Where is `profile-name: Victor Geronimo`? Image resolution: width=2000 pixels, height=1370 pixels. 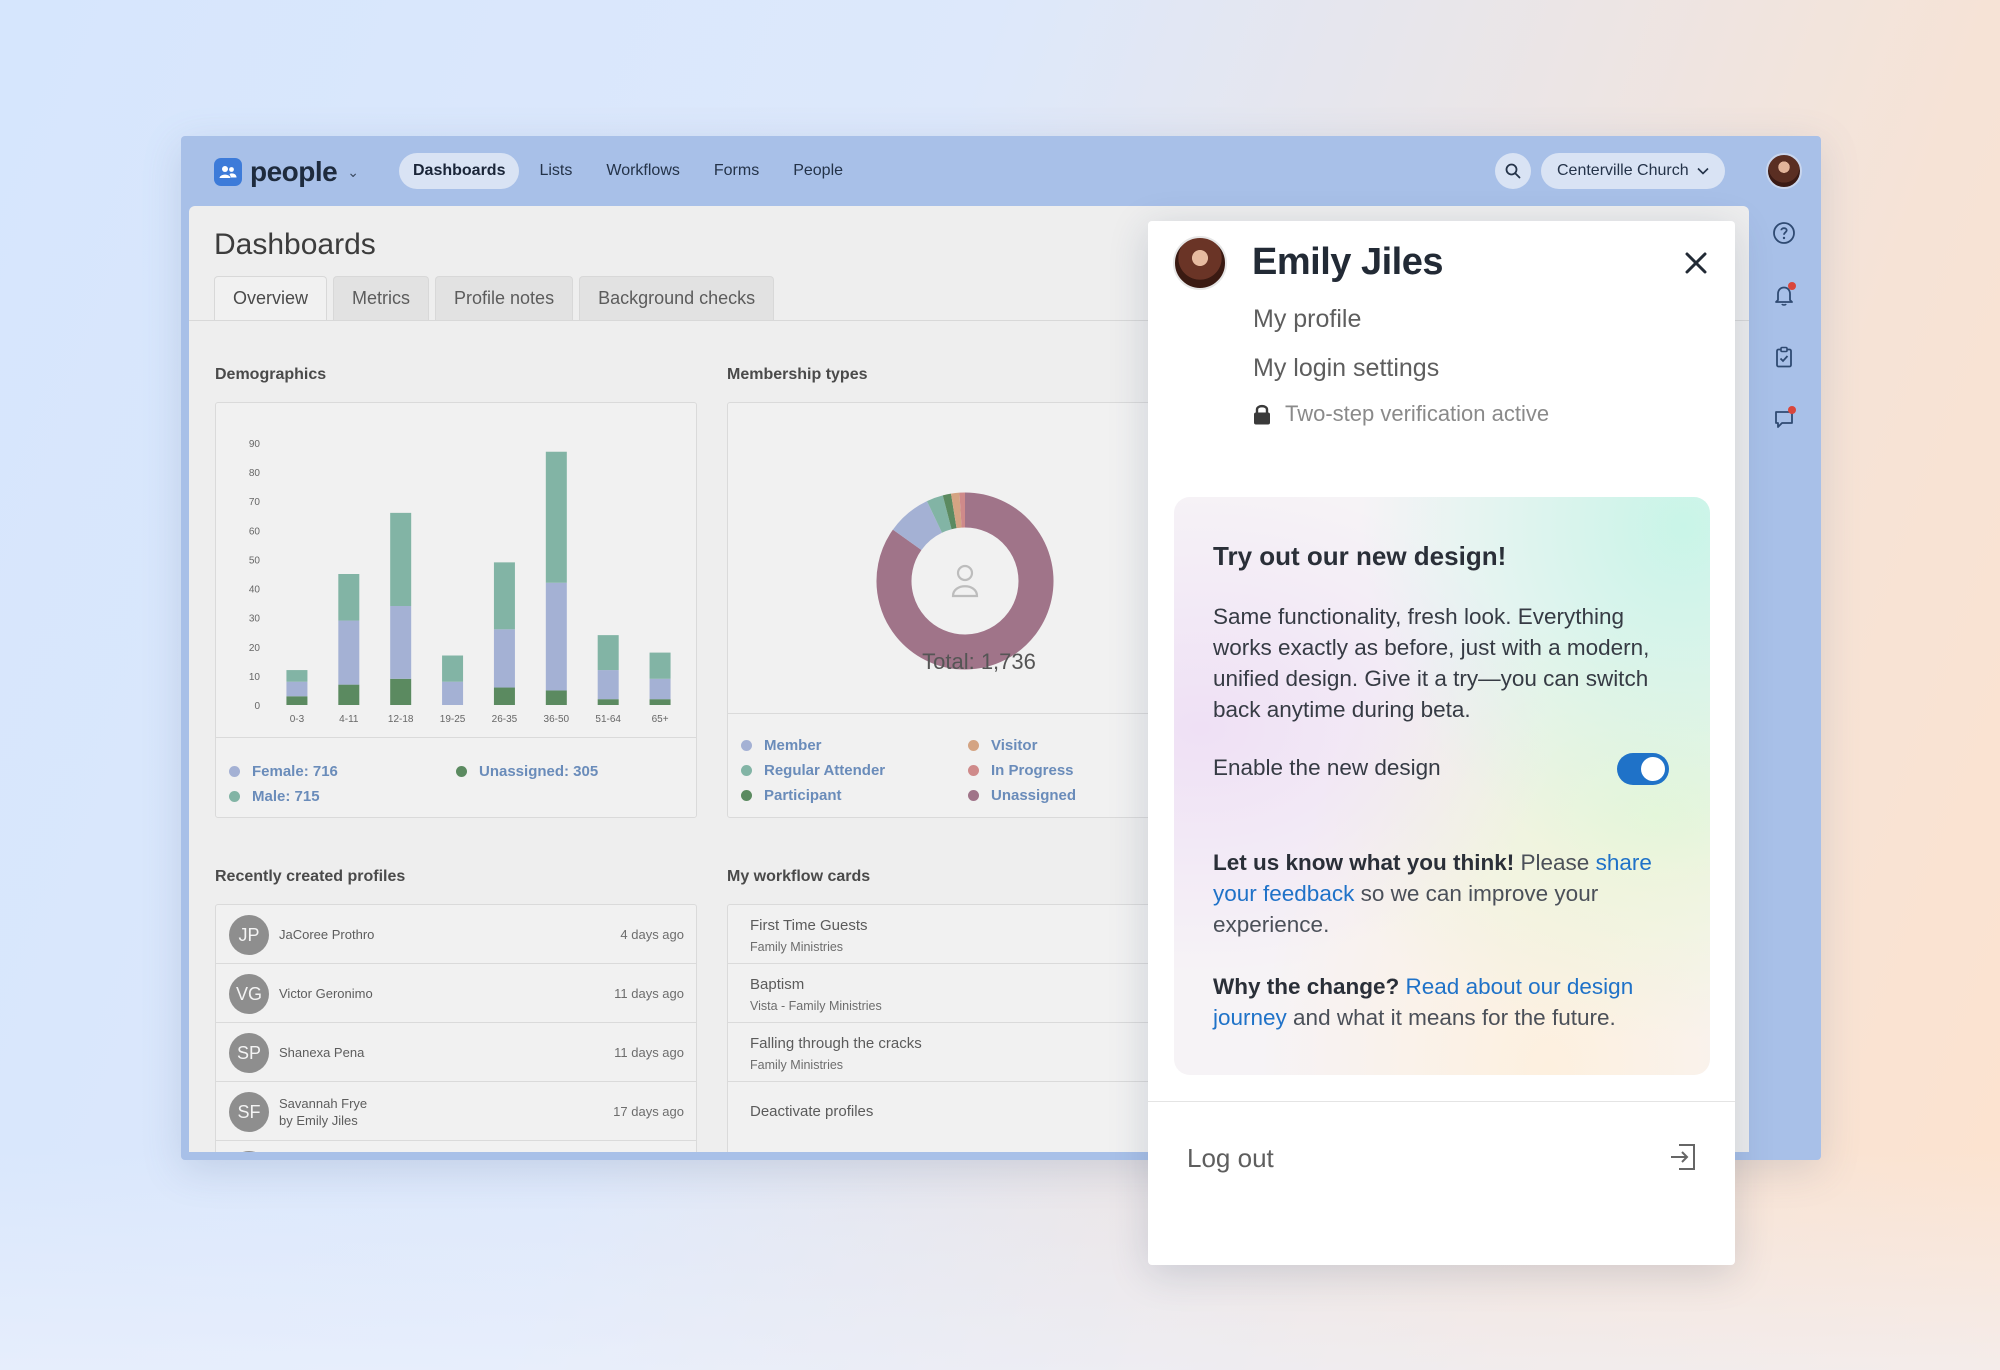 profile-name: Victor Geronimo is located at coordinates (326, 993).